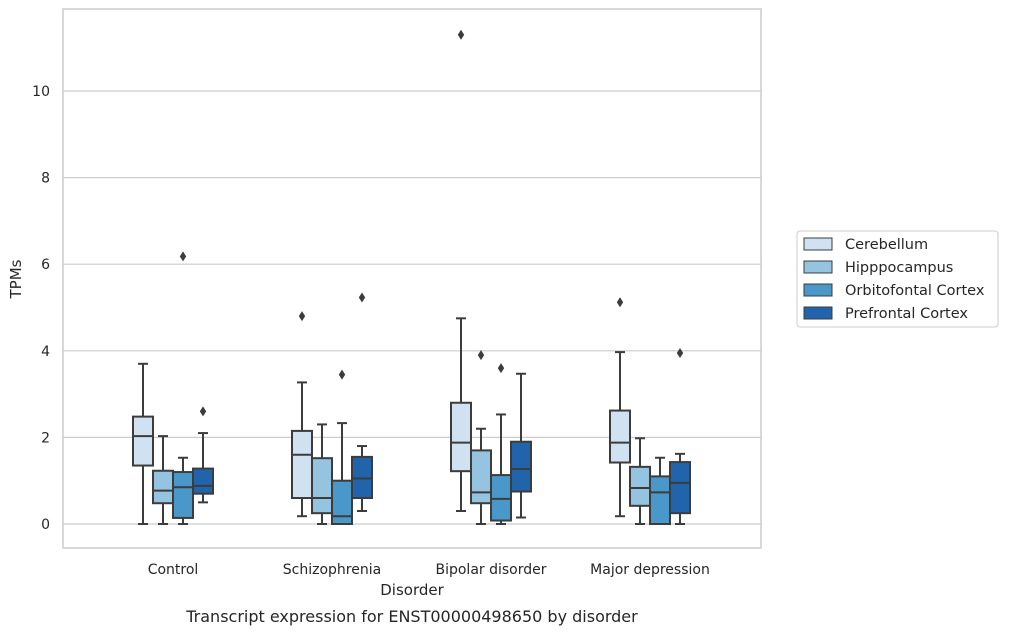 Image resolution: width=1009 pixels, height=634 pixels. What do you see at coordinates (906, 314) in the screenshot?
I see `legend-label-3: Prefrontal Cortex` at bounding box center [906, 314].